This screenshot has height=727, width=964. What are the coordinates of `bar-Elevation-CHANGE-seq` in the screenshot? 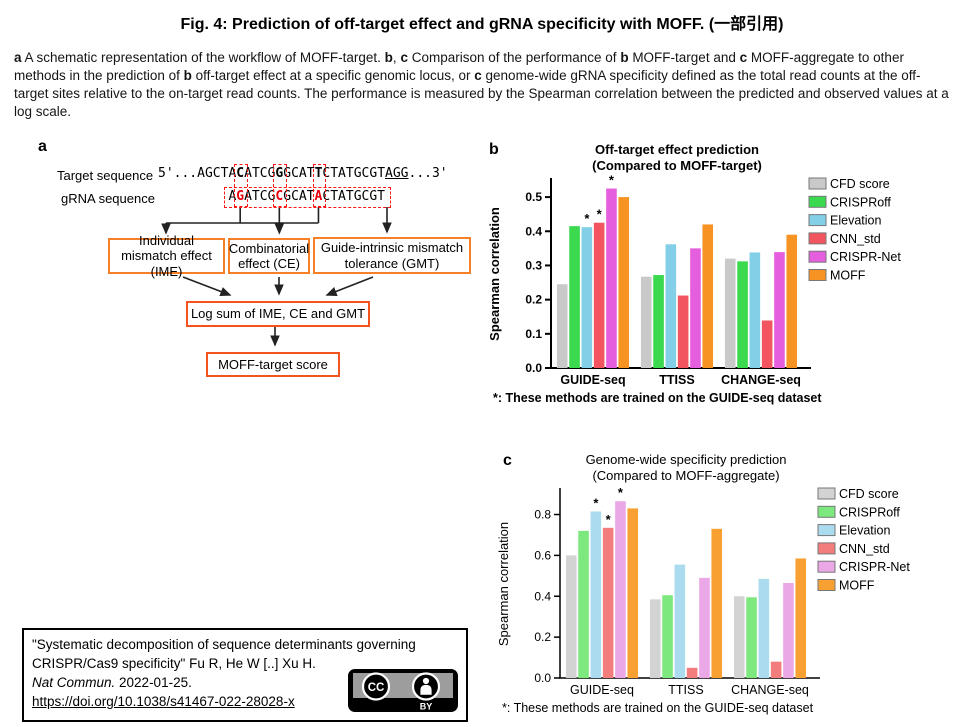 It's located at (764, 628).